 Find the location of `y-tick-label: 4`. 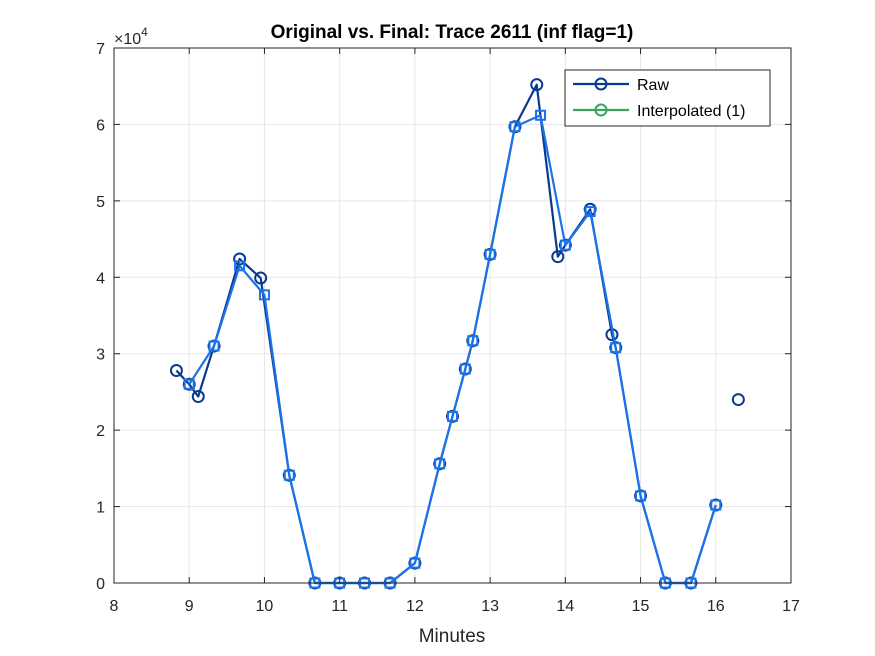

y-tick-label: 4 is located at coordinates (100, 278).